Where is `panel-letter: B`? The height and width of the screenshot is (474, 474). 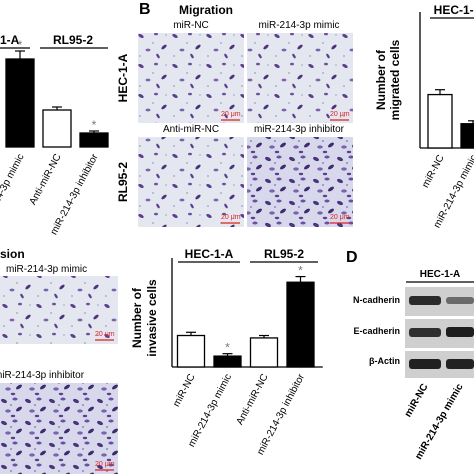
panel-letter: B is located at coordinates (145, 9).